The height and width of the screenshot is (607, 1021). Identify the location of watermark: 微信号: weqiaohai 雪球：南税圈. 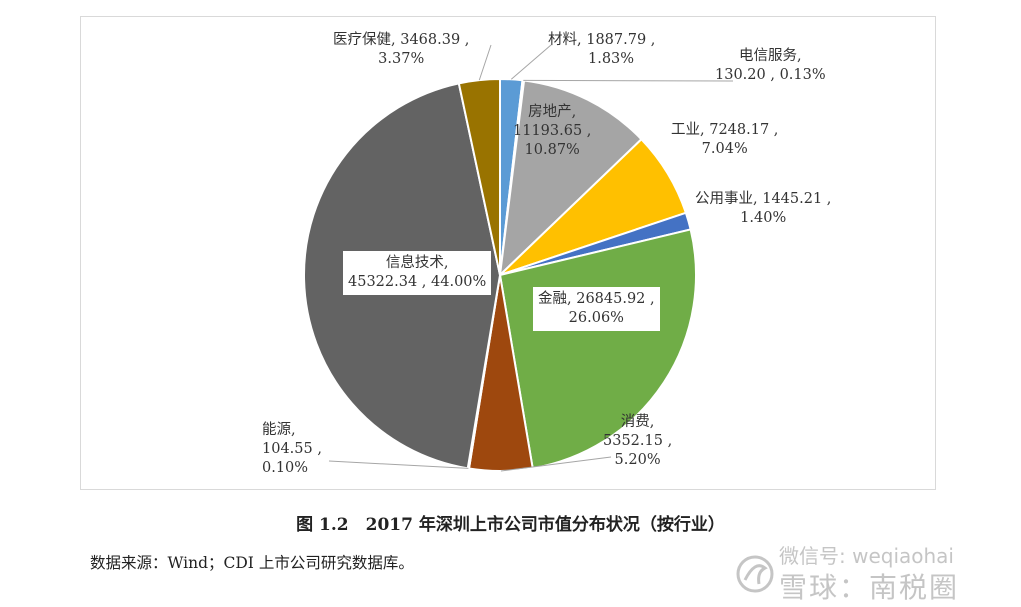
(877, 572).